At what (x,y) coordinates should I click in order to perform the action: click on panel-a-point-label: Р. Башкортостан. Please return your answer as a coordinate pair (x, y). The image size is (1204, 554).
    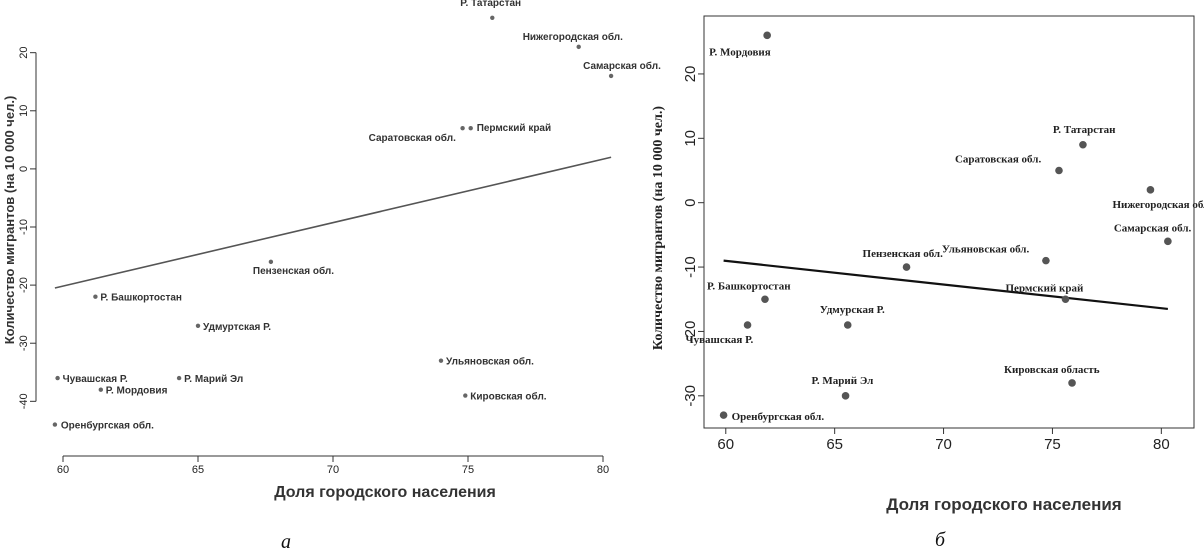
    Looking at the image, I should click on (141, 298).